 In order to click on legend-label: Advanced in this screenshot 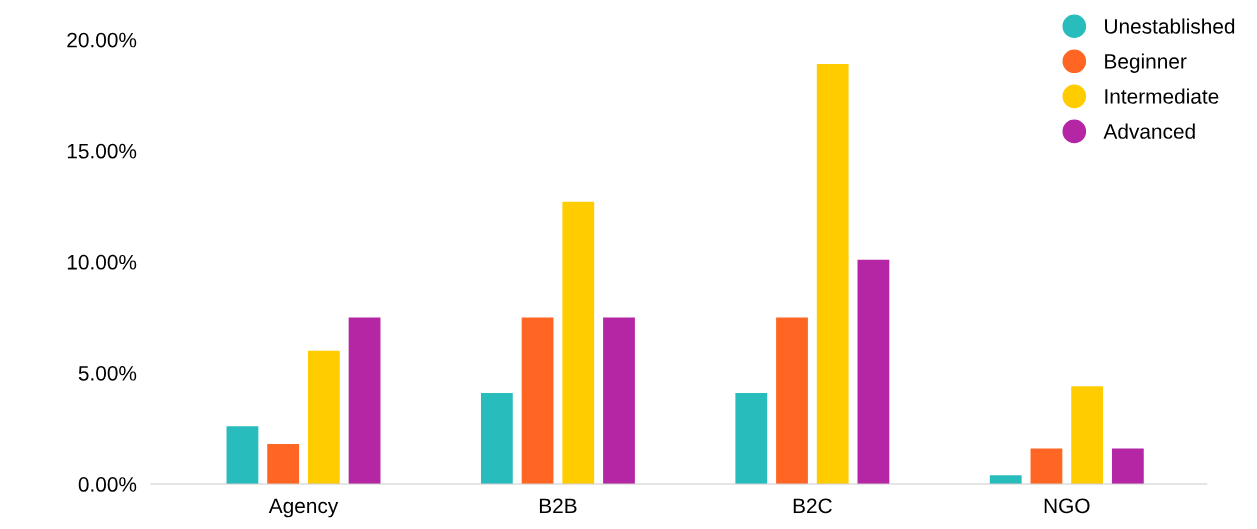, I will do `click(1149, 131)`.